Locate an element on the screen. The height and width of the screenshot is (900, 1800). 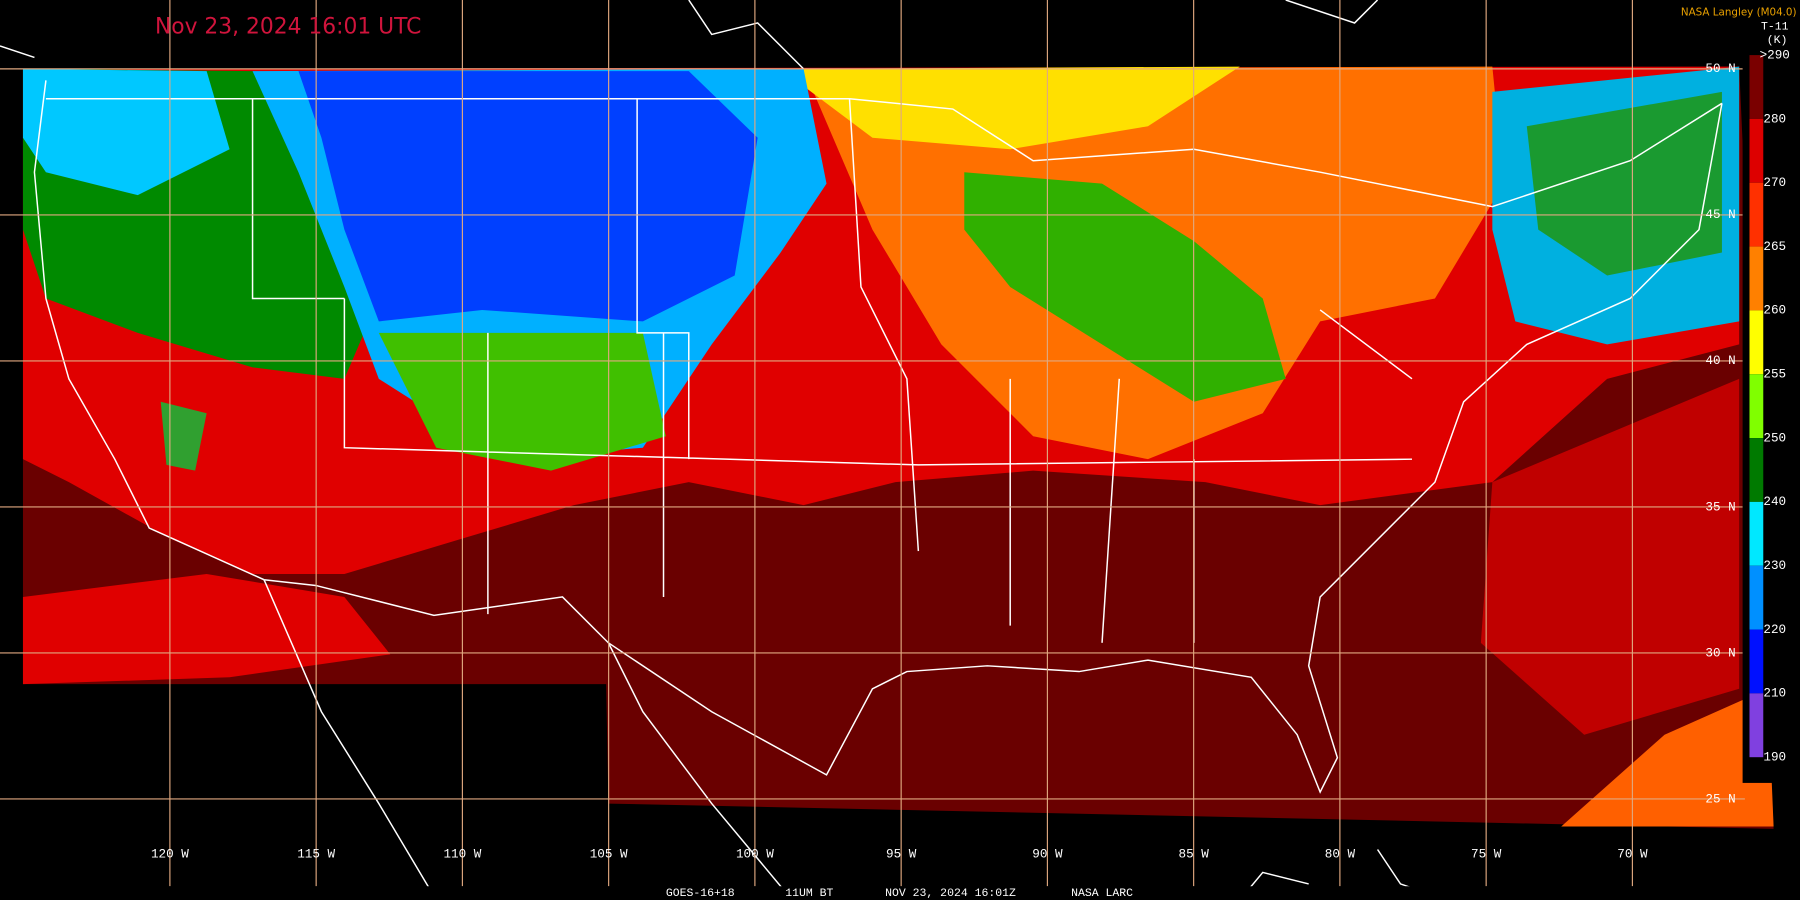
longitude-label: 95 W is located at coordinates (901, 853).